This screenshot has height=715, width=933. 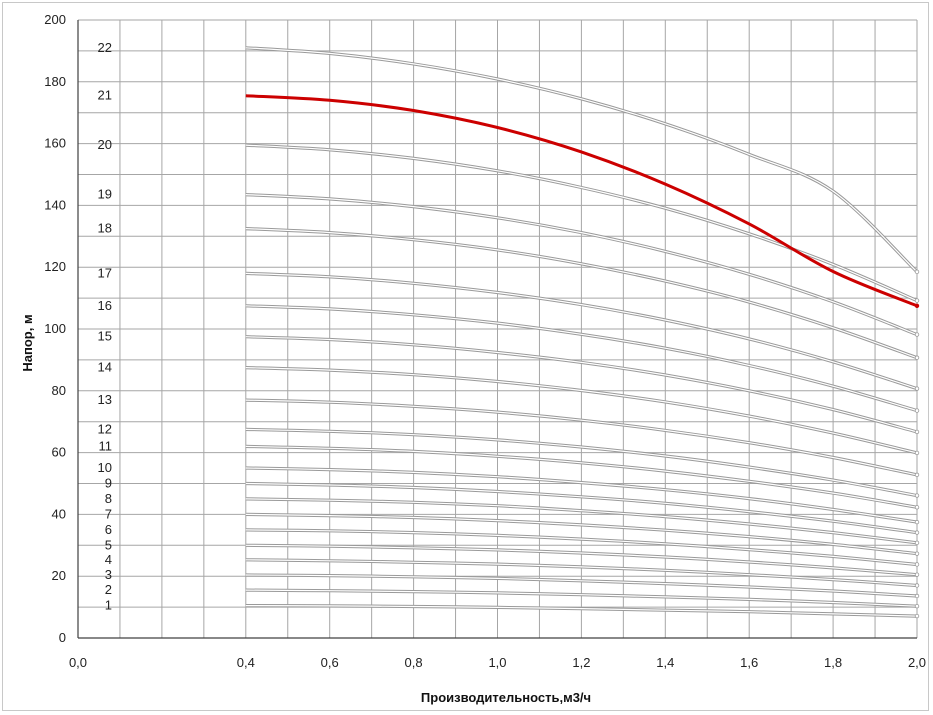 I want to click on y-tick-label: 60, so click(x=59, y=452).